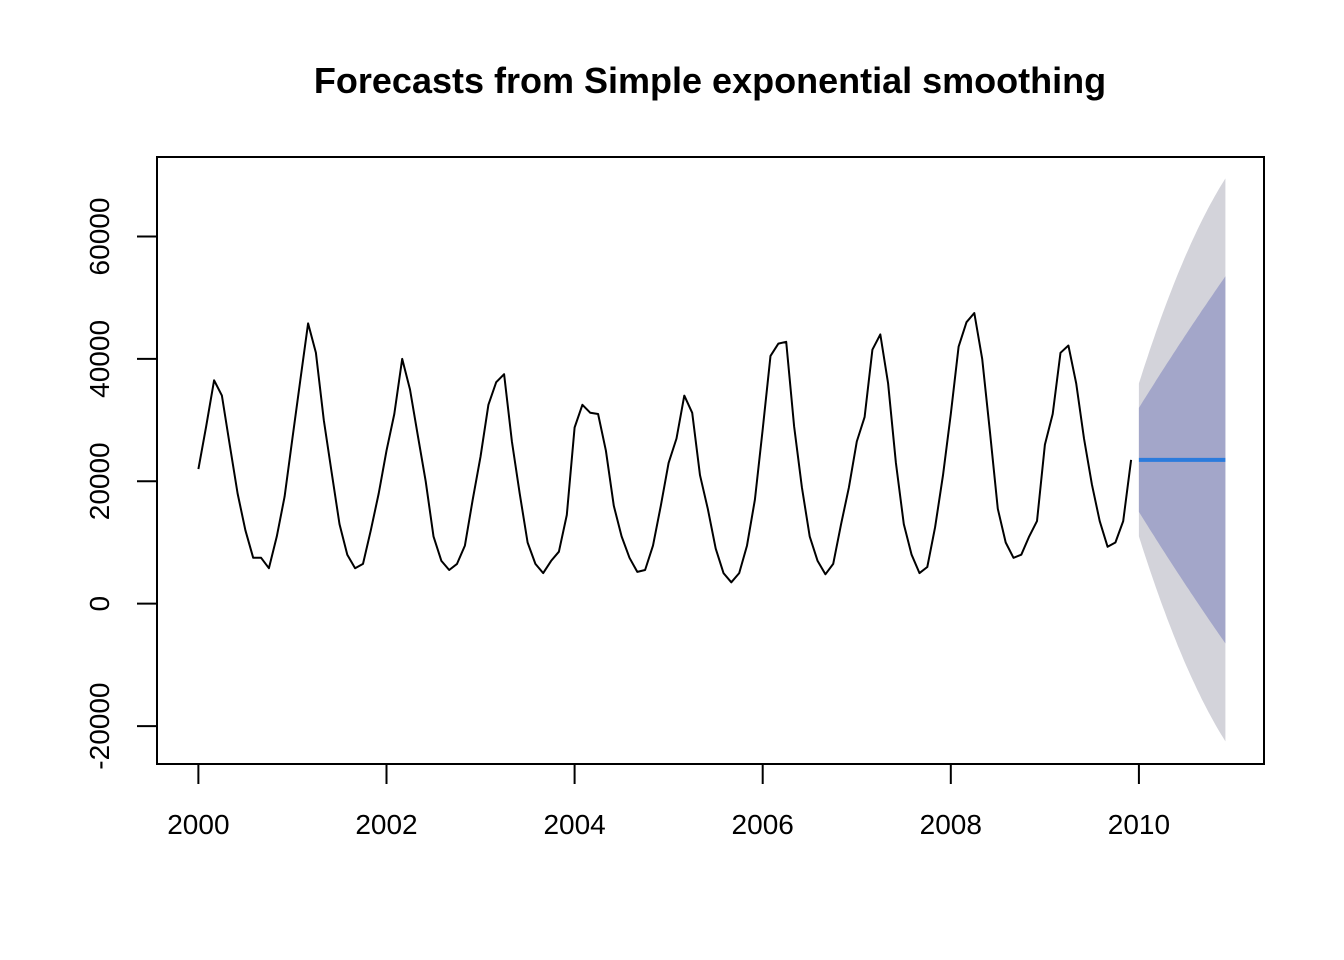  What do you see at coordinates (121, 484) in the screenshot?
I see `y-axis: -20000 0 20000 40000 60000` at bounding box center [121, 484].